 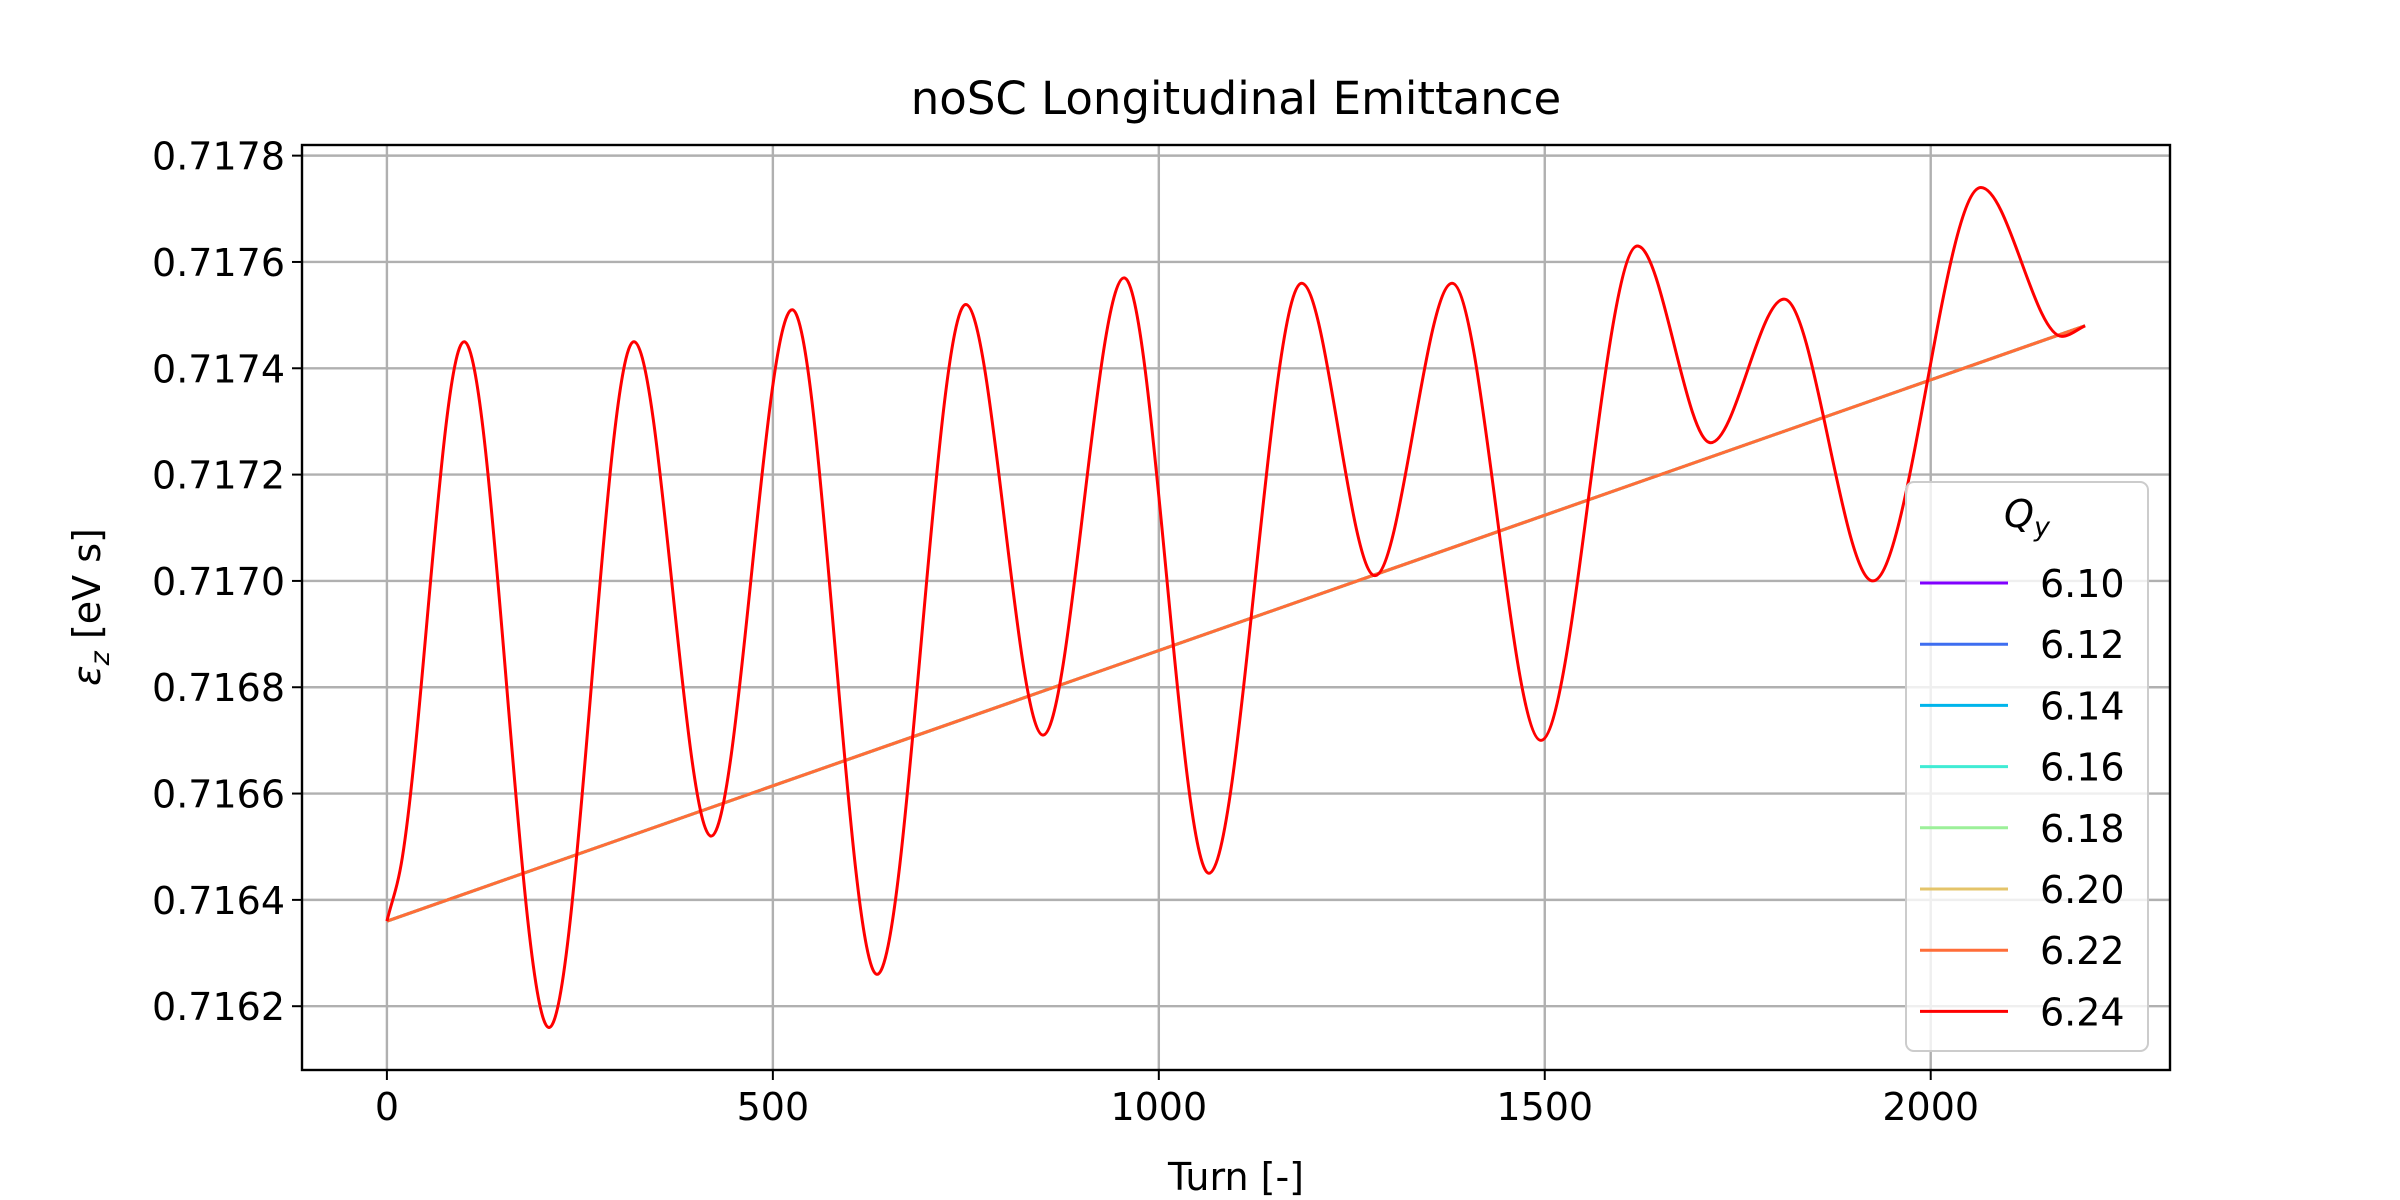 I want to click on y-tick-label: 0.7178, so click(x=218, y=157).